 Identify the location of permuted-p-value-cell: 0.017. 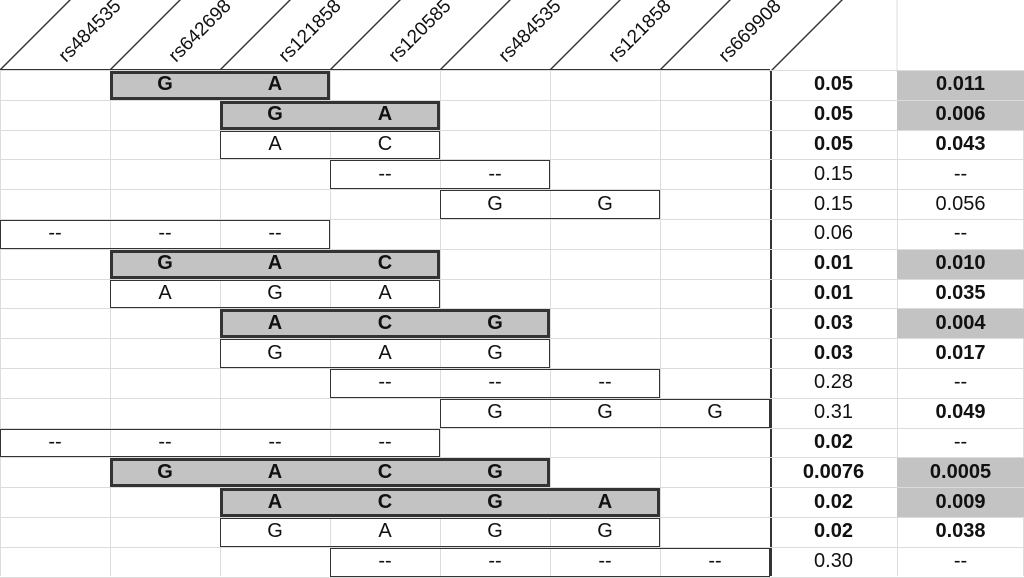
(960, 352).